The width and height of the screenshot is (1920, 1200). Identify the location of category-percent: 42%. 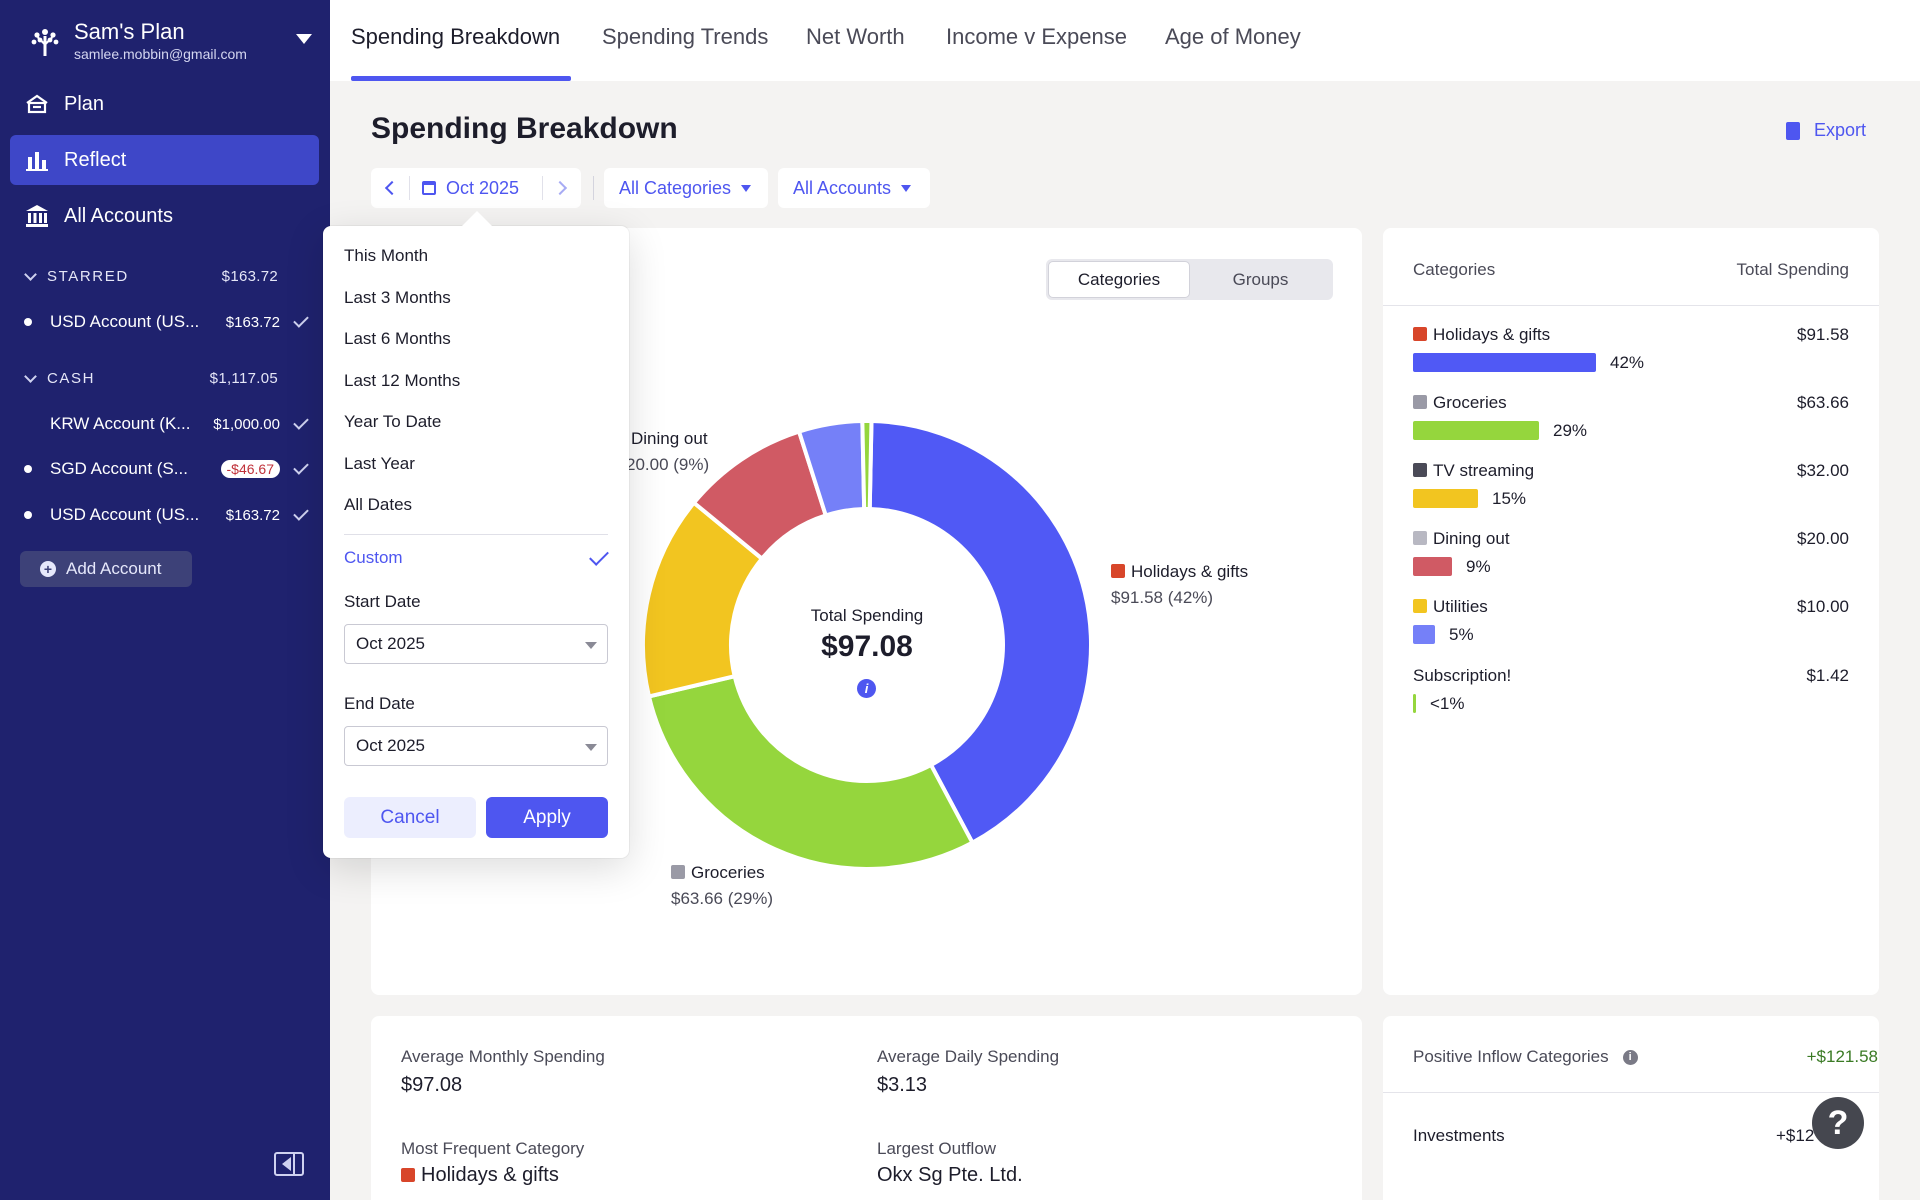
(1627, 362).